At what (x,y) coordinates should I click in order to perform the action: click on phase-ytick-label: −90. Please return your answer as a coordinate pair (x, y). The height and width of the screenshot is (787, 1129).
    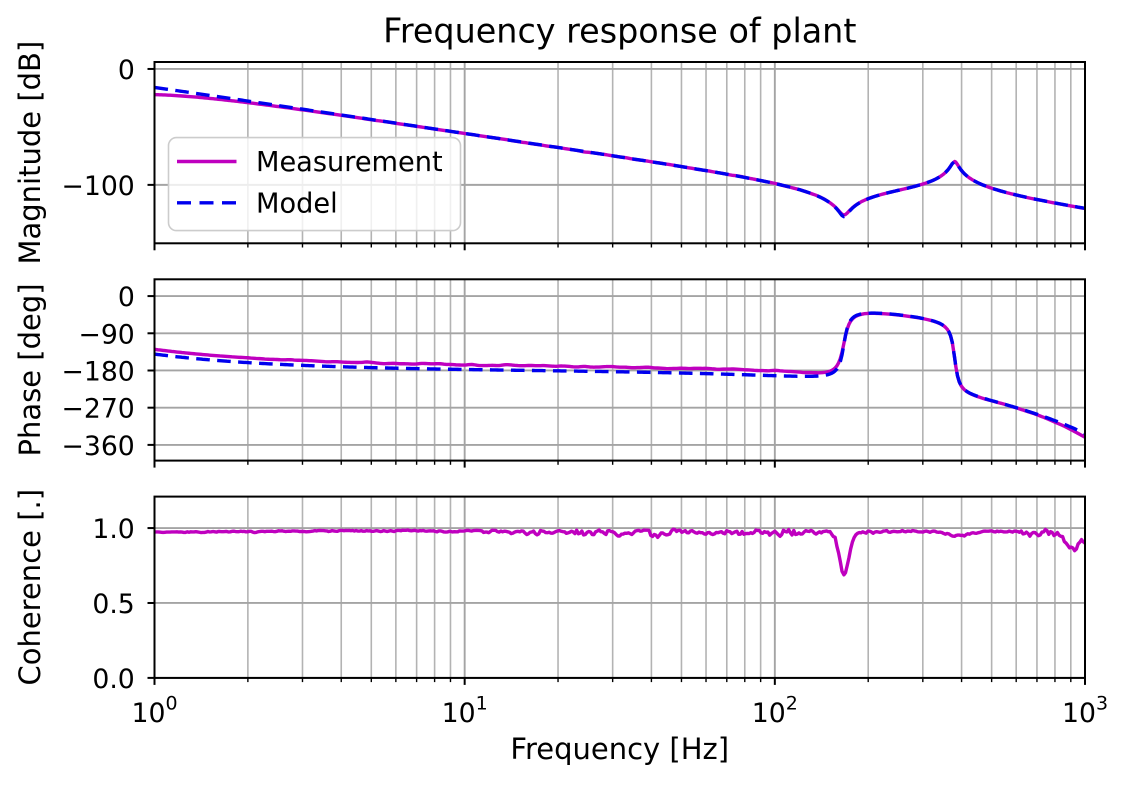
    Looking at the image, I should click on (106, 334).